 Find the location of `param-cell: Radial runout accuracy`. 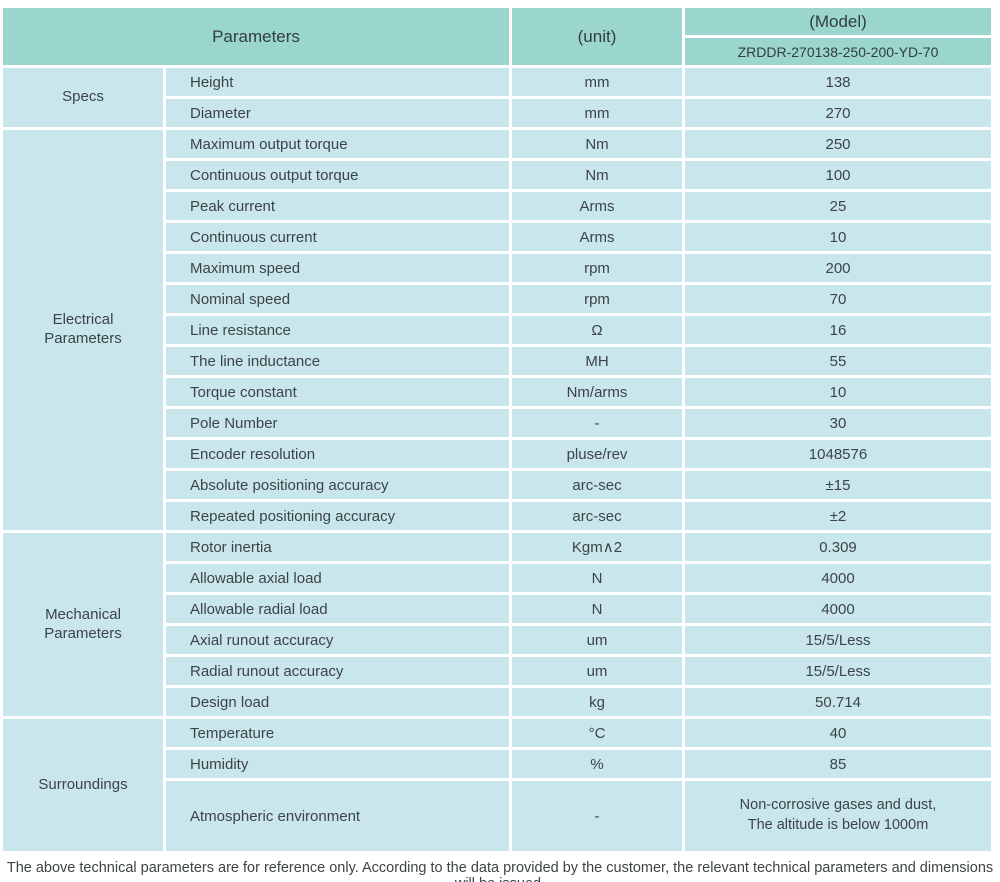

param-cell: Radial runout accuracy is located at coordinates (337, 671).